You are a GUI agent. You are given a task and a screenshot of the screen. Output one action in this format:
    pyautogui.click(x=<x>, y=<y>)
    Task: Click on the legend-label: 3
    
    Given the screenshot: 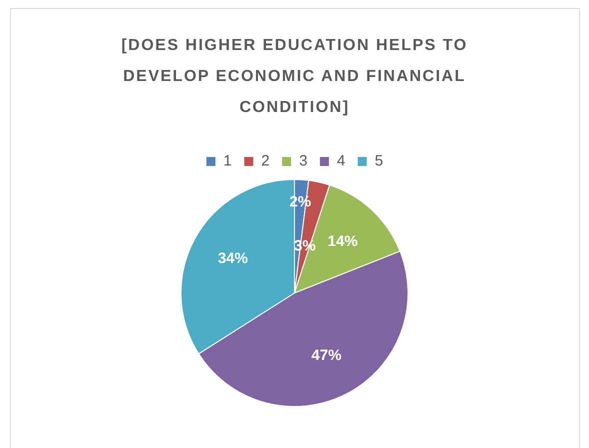 What is the action you would take?
    pyautogui.click(x=303, y=161)
    